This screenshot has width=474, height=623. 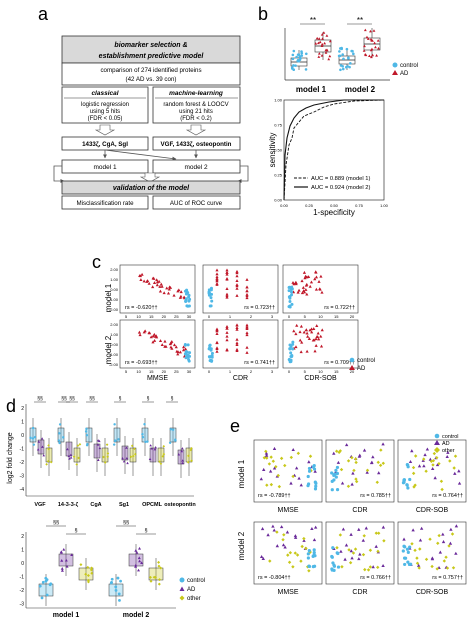 What do you see at coordinates (176, 316) in the screenshot?
I see `x-tick: 25` at bounding box center [176, 316].